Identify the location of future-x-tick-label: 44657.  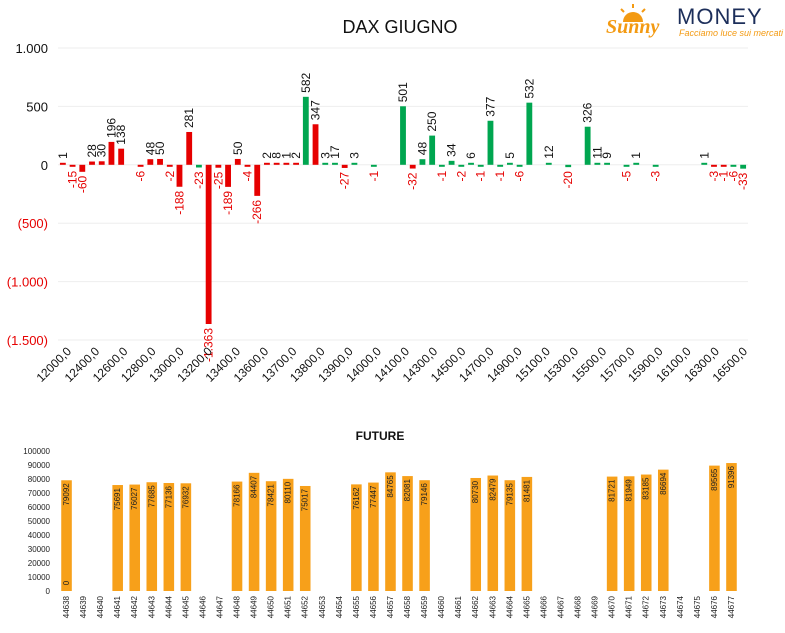
(390, 606).